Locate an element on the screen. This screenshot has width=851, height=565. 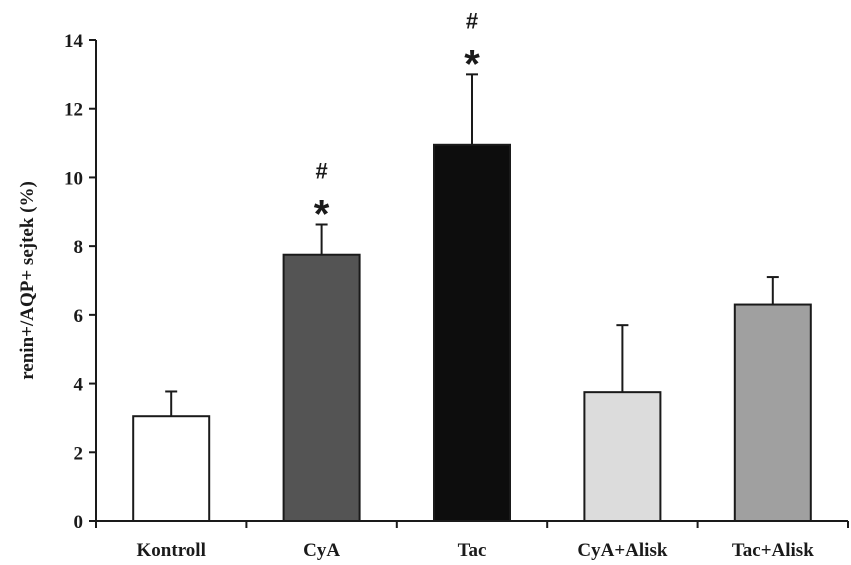
y-tick-label: 14 is located at coordinates (74, 41).